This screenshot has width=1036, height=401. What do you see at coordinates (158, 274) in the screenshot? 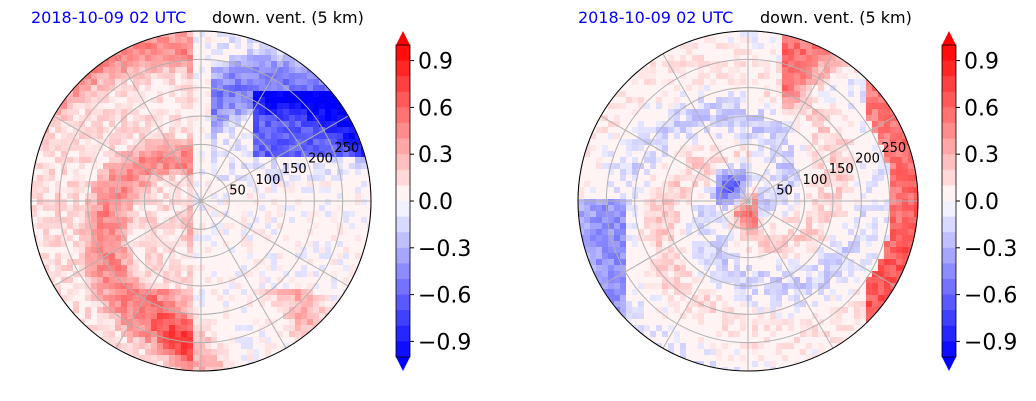
I see `grid-spoke` at bounding box center [158, 274].